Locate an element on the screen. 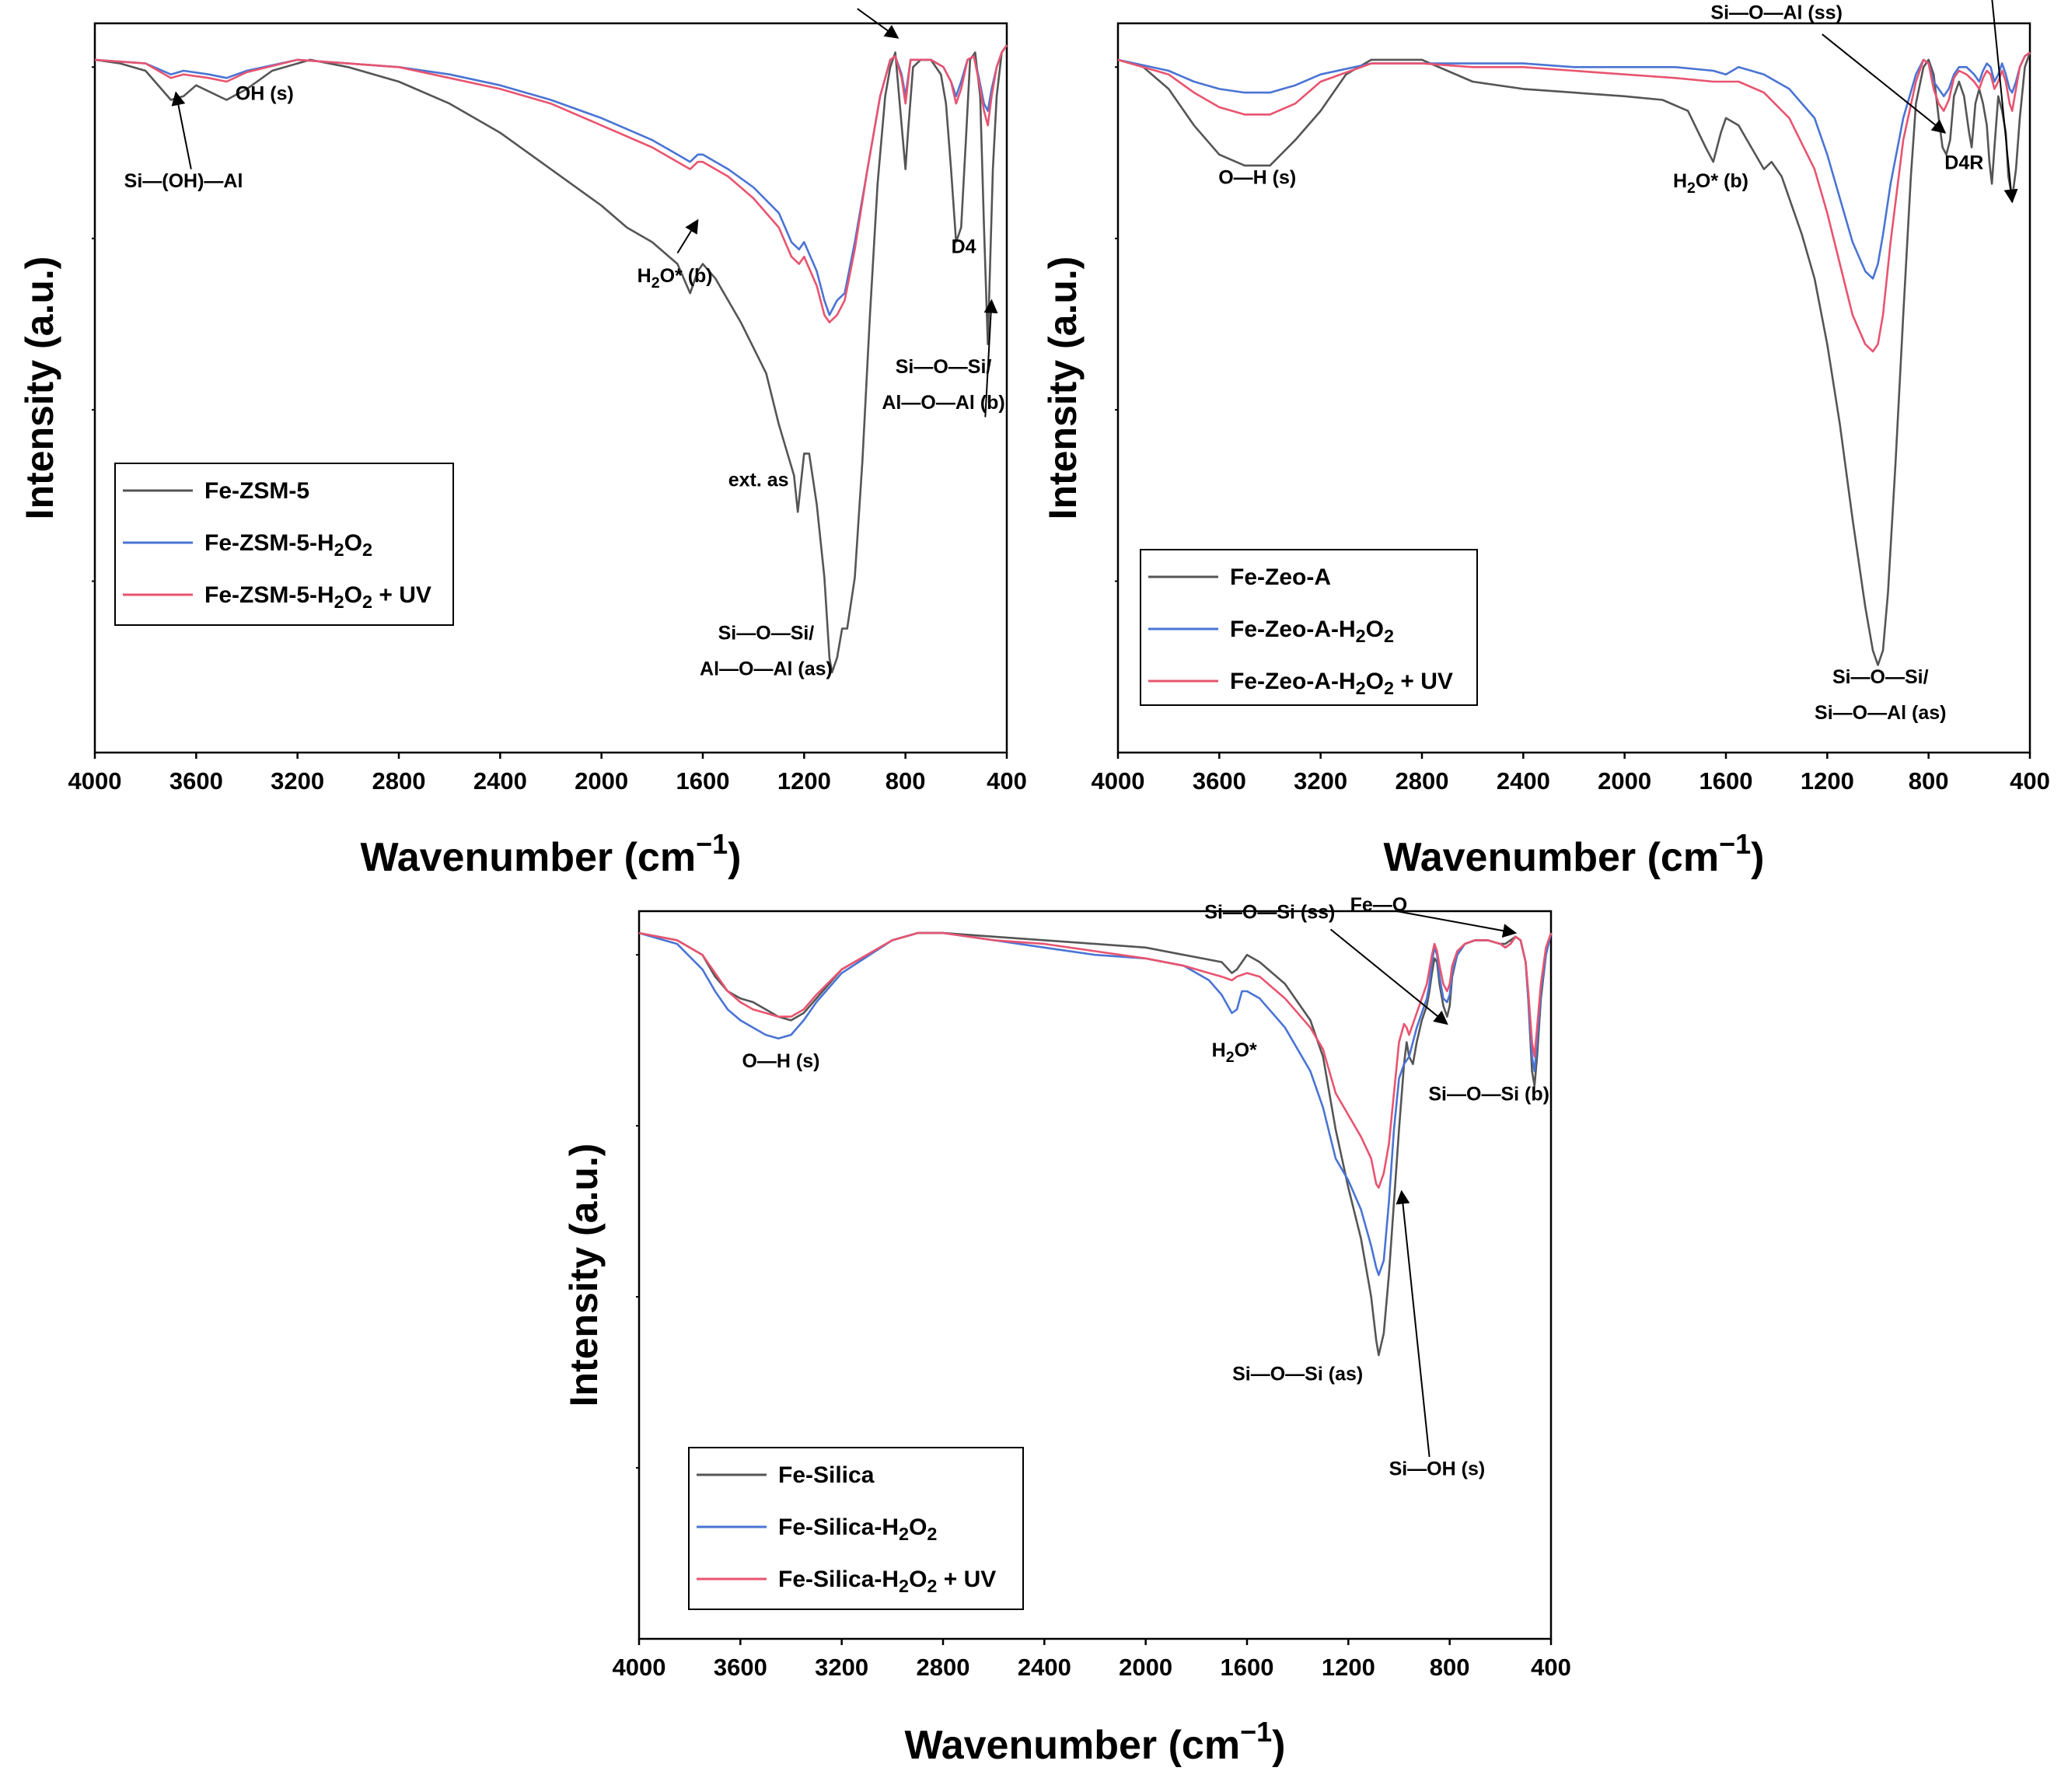 This screenshot has width=2061, height=1792. legend-label: Fe-ZSM-5-H2O2 is located at coordinates (288, 545).